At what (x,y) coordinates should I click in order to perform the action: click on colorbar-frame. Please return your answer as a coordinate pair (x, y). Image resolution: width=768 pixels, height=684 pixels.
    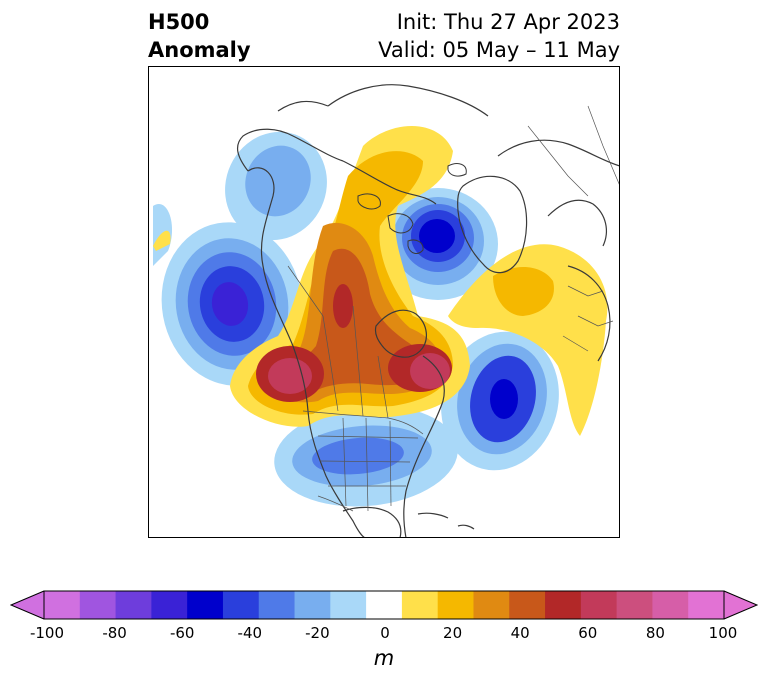
    Looking at the image, I should click on (384, 605).